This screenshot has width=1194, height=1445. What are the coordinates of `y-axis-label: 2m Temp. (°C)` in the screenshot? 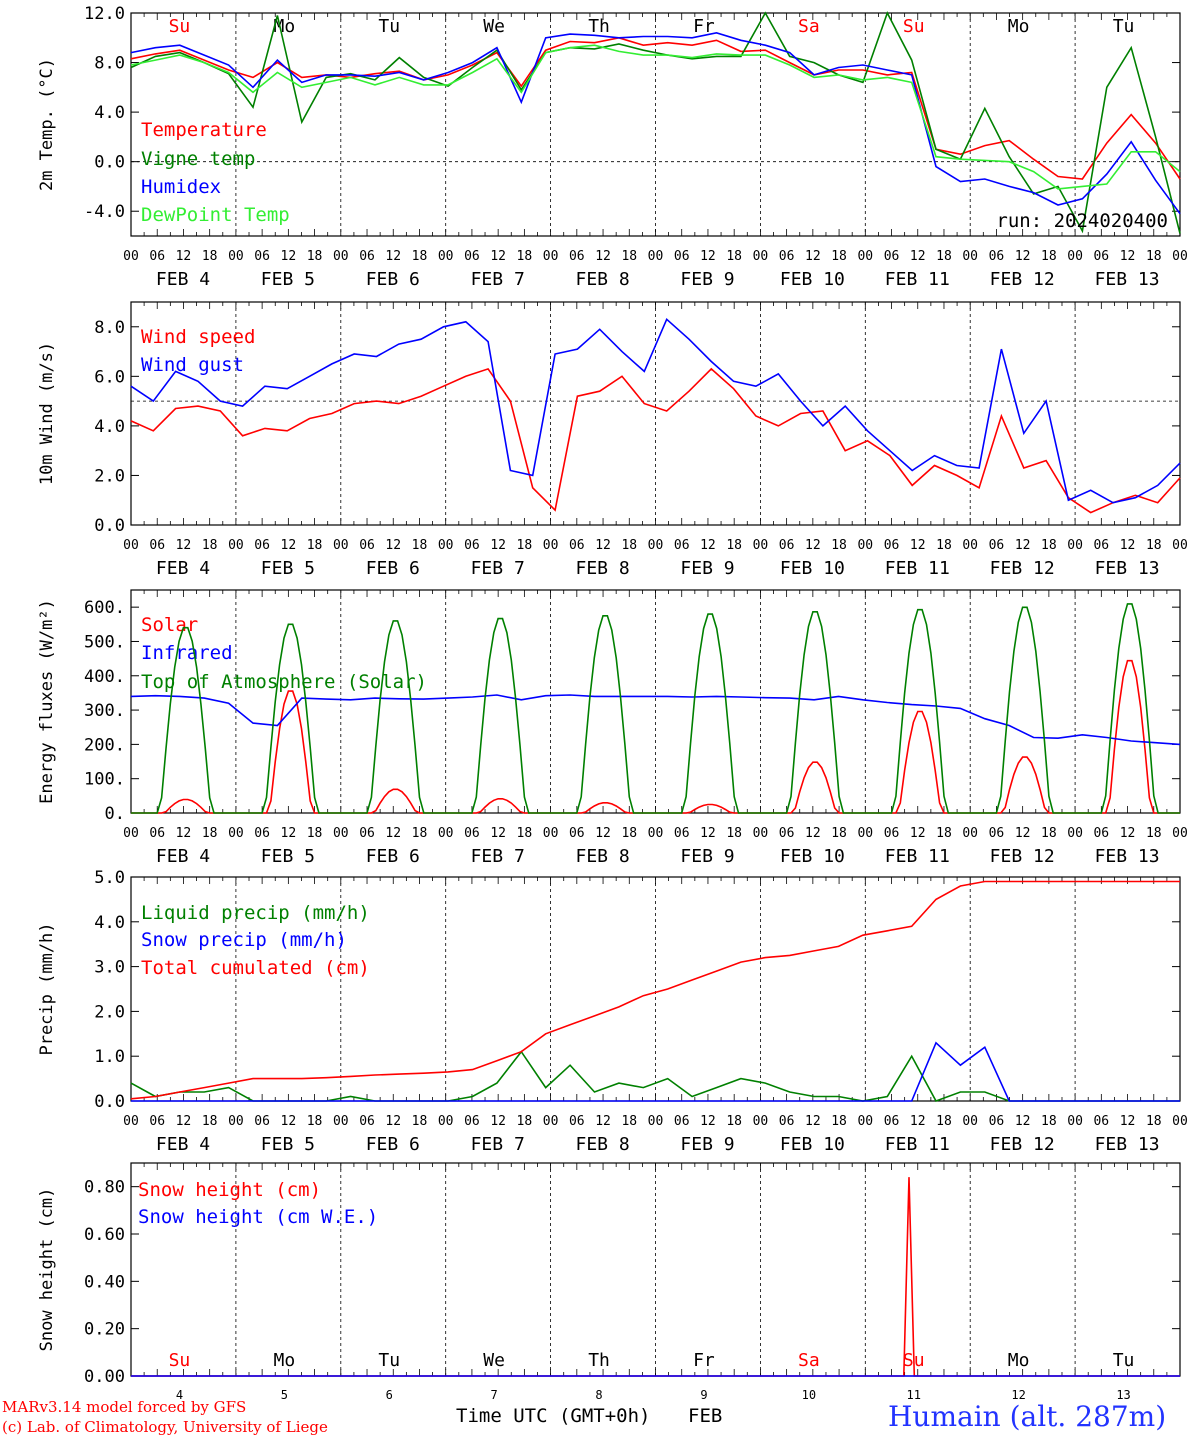 It's located at (47, 124).